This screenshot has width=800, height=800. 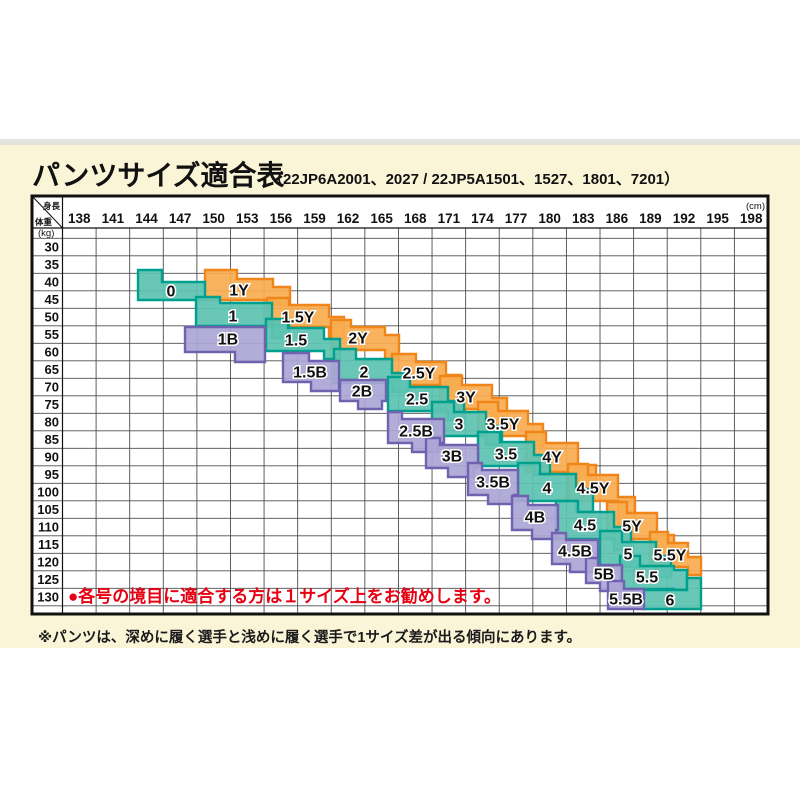 I want to click on col-label-192: 192, so click(x=684, y=218).